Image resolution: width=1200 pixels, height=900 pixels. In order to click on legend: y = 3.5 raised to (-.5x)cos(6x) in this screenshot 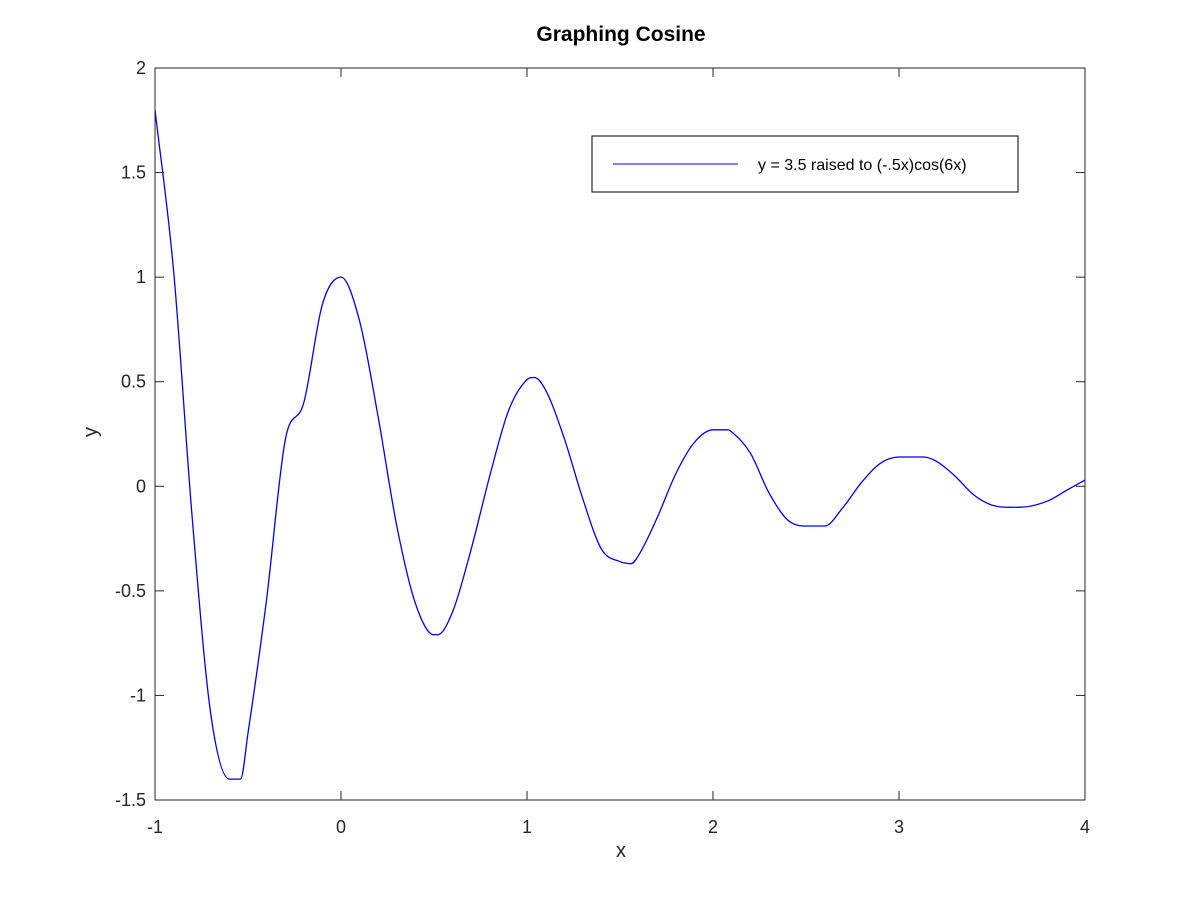, I will do `click(805, 164)`.